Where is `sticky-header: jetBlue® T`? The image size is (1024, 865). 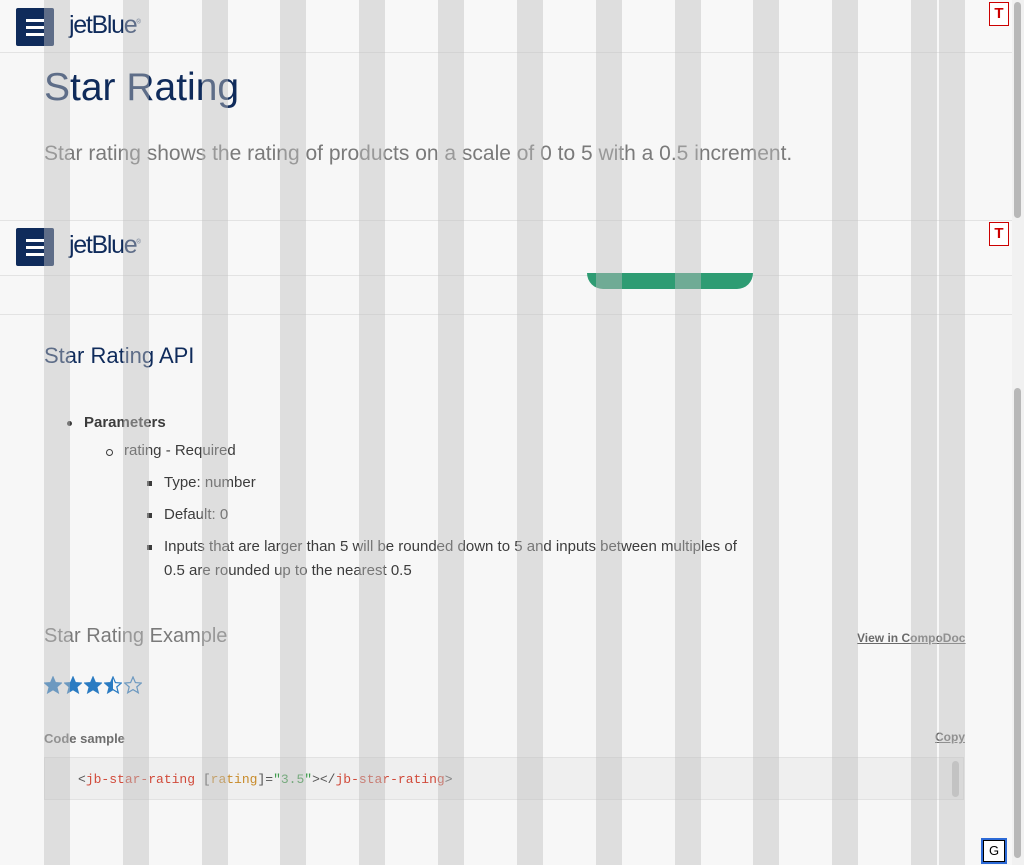
sticky-header: jetBlue® T is located at coordinates (506, 248).